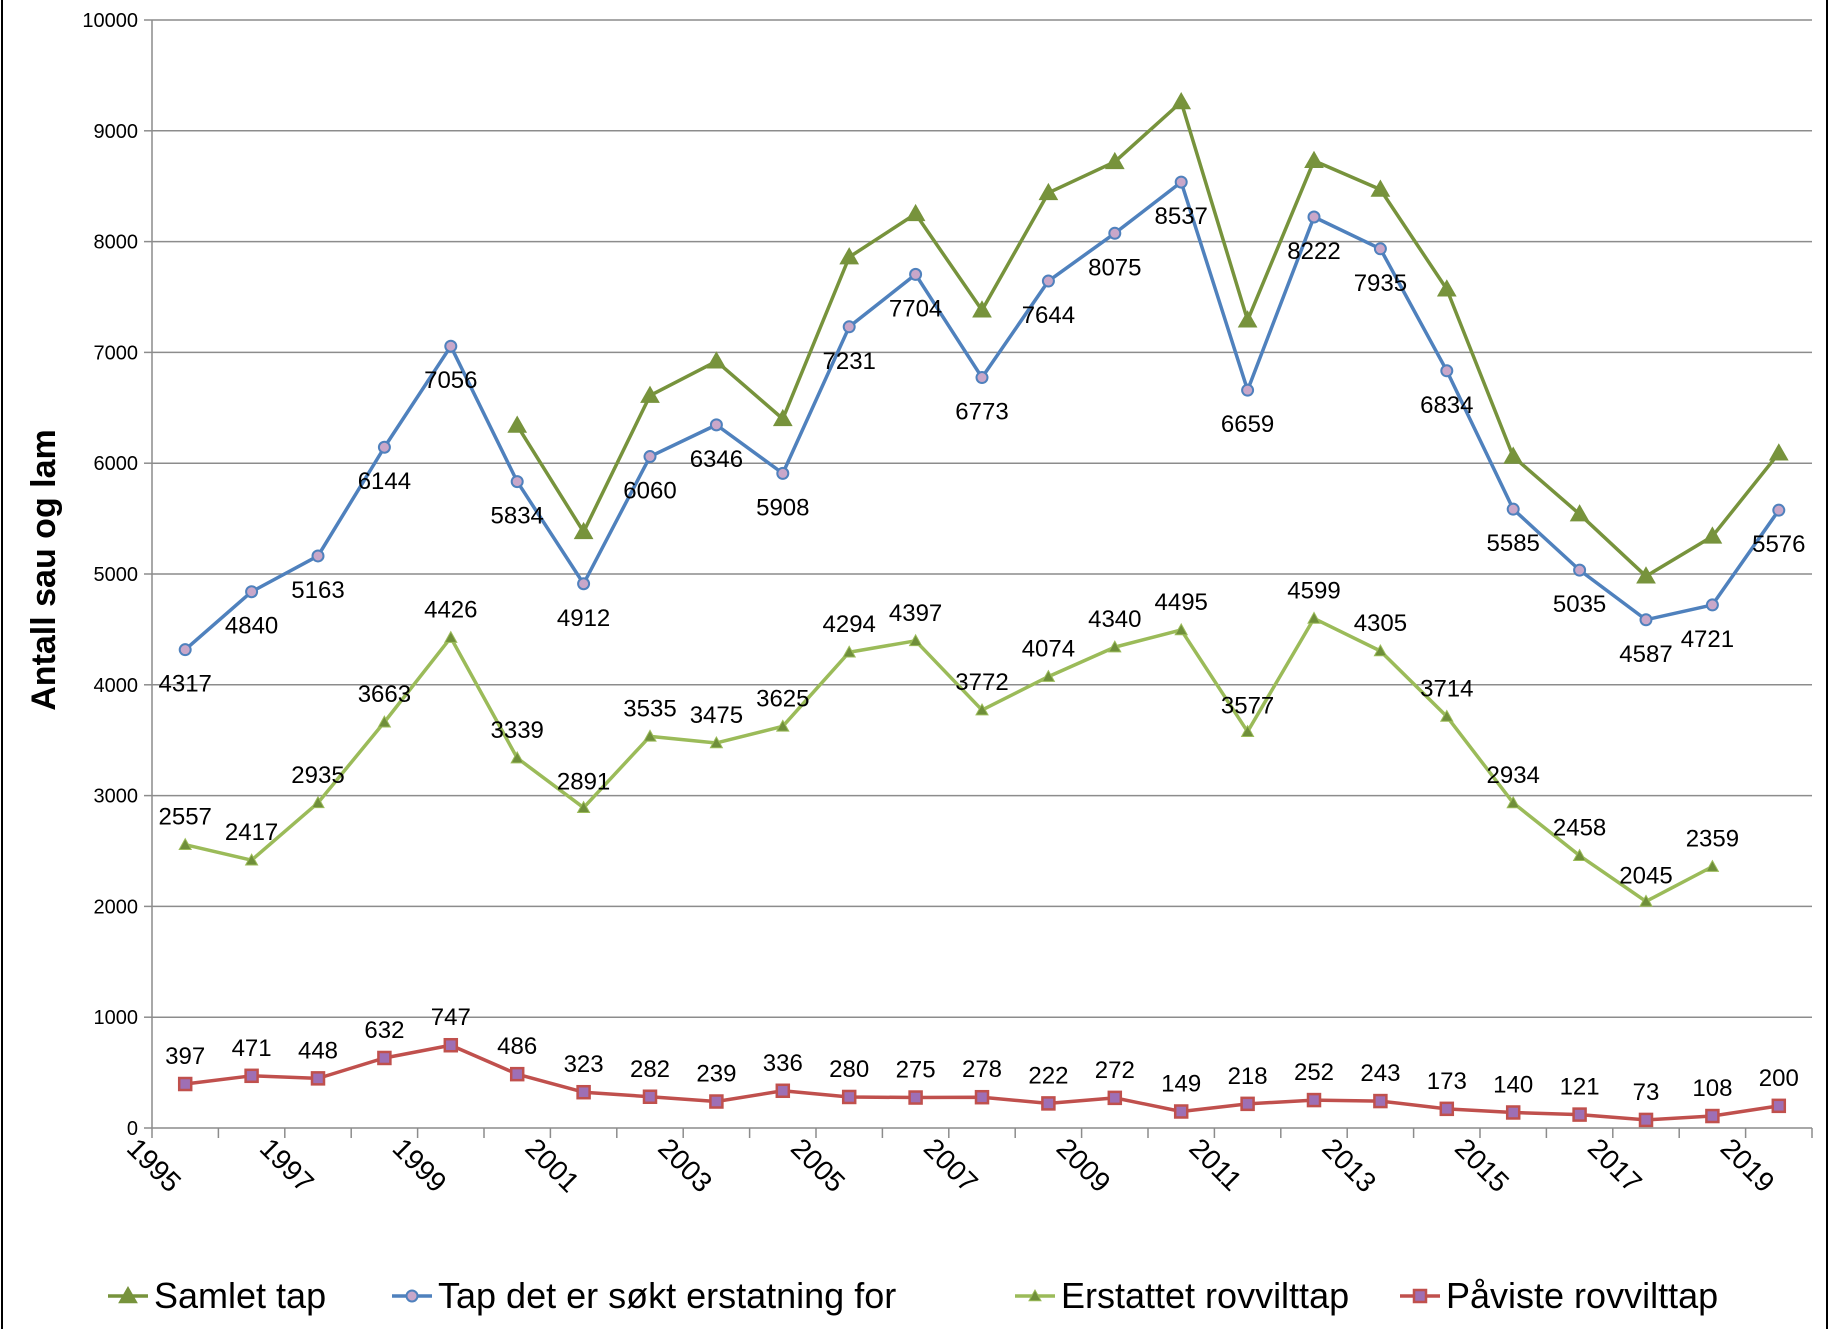  What do you see at coordinates (1778, 544) in the screenshot?
I see `data-label: 5576` at bounding box center [1778, 544].